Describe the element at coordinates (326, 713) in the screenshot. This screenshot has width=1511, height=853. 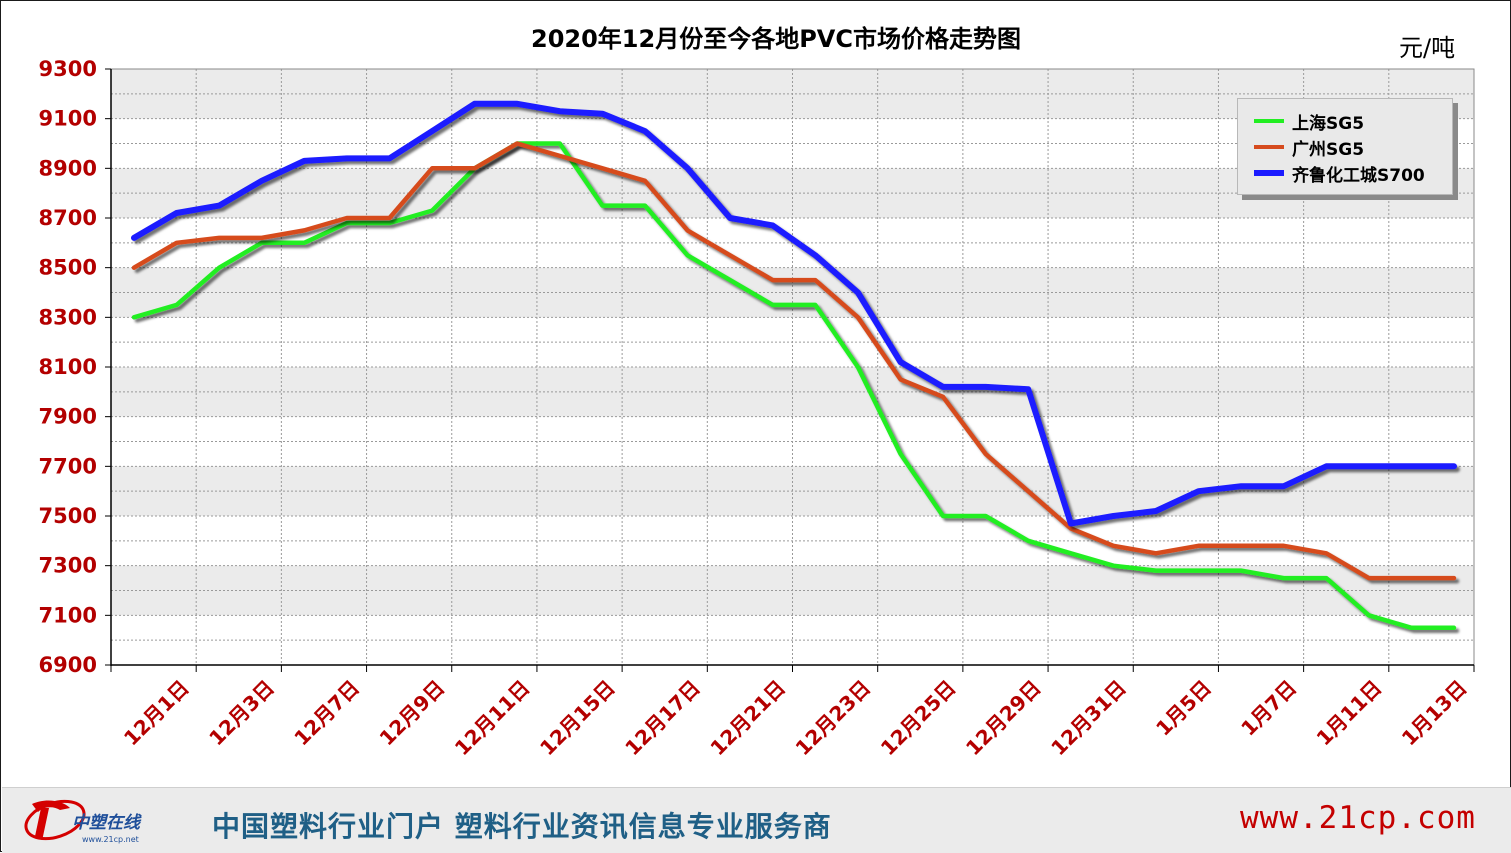
I see `x-tick-label: 12月7日` at that location.